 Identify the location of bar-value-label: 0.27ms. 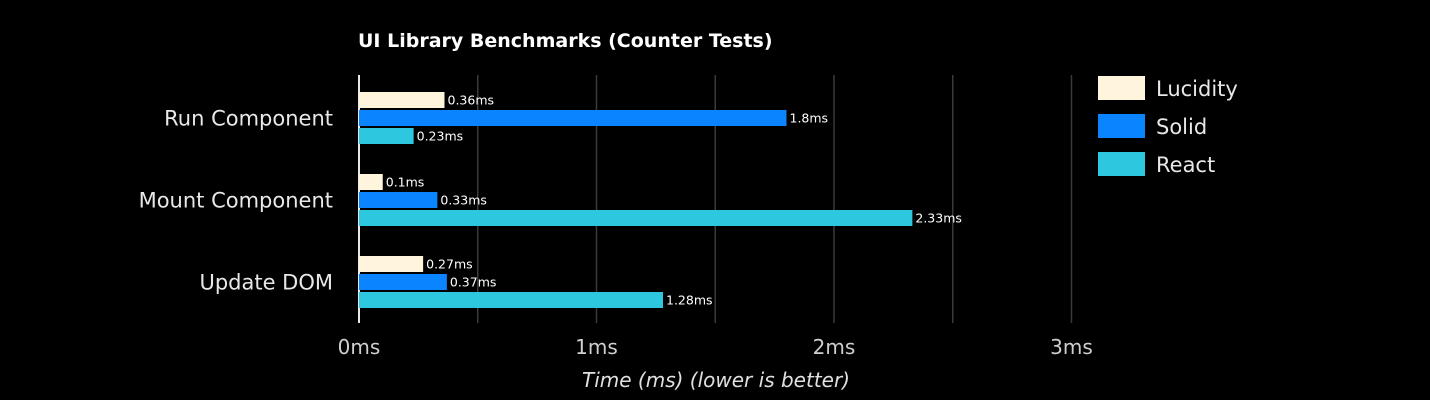
(449, 264).